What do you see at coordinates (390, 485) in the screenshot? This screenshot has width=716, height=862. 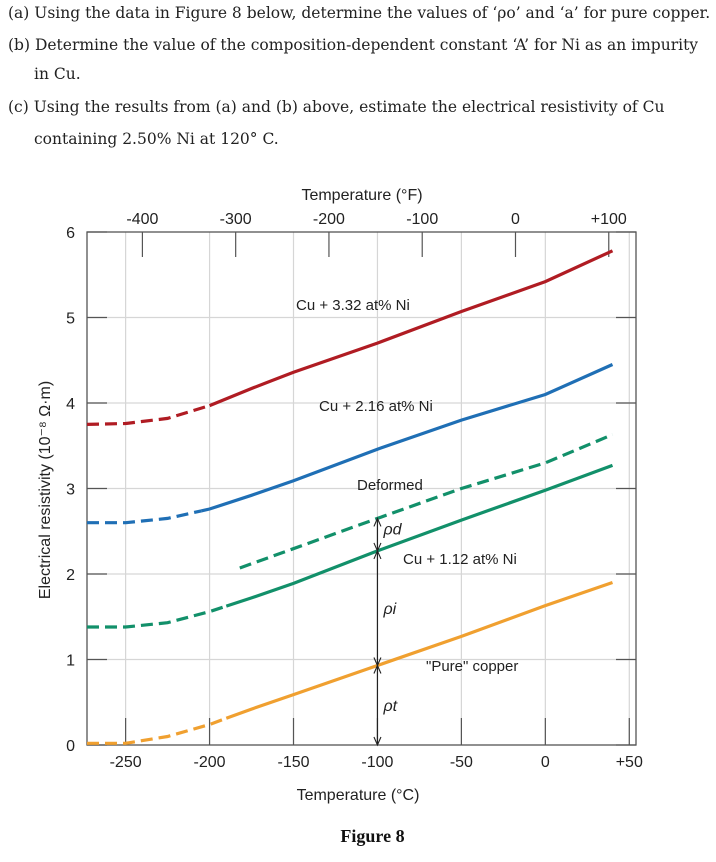 I see `series-label: Deformed` at bounding box center [390, 485].